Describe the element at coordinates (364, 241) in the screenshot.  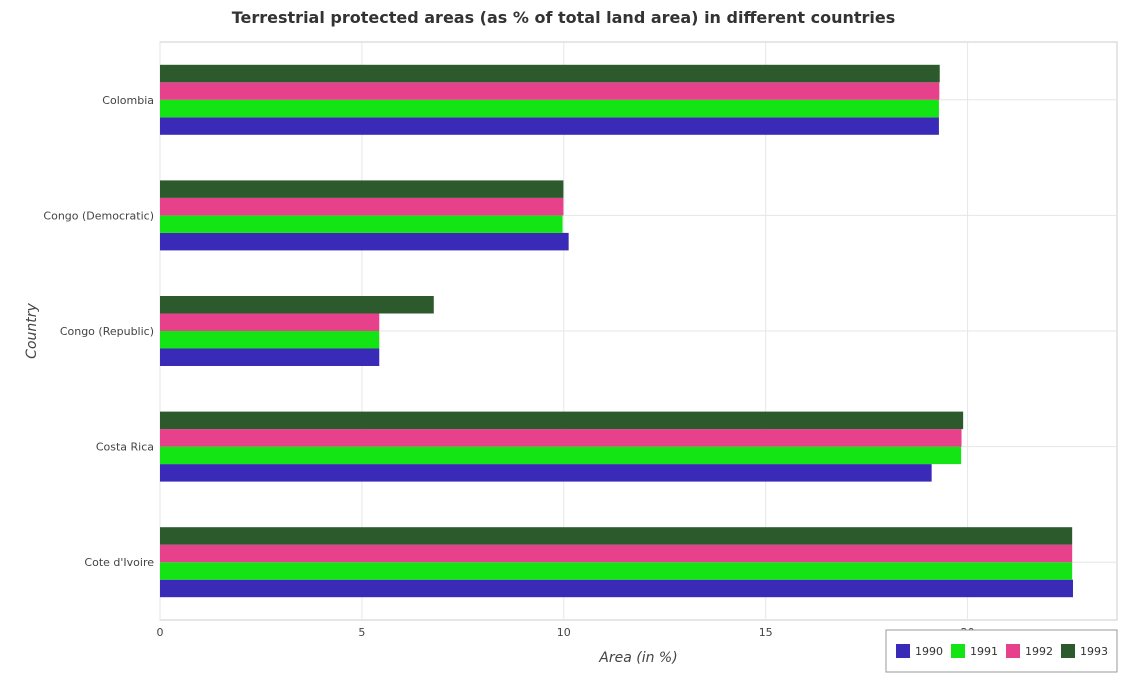
I see `bar-1990-congodemocratic` at that location.